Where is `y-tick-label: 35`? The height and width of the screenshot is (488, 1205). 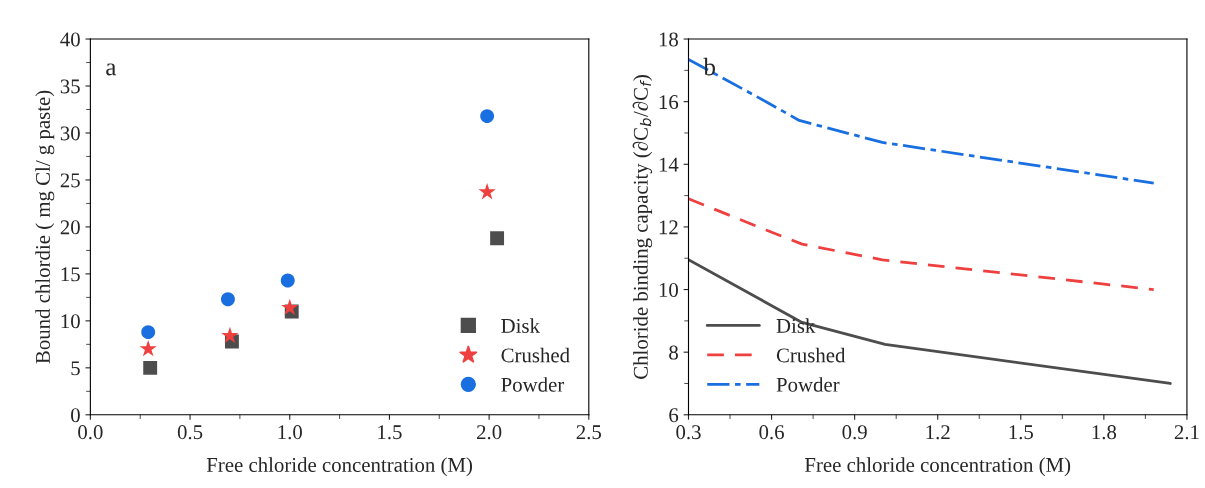
y-tick-label: 35 is located at coordinates (70, 86).